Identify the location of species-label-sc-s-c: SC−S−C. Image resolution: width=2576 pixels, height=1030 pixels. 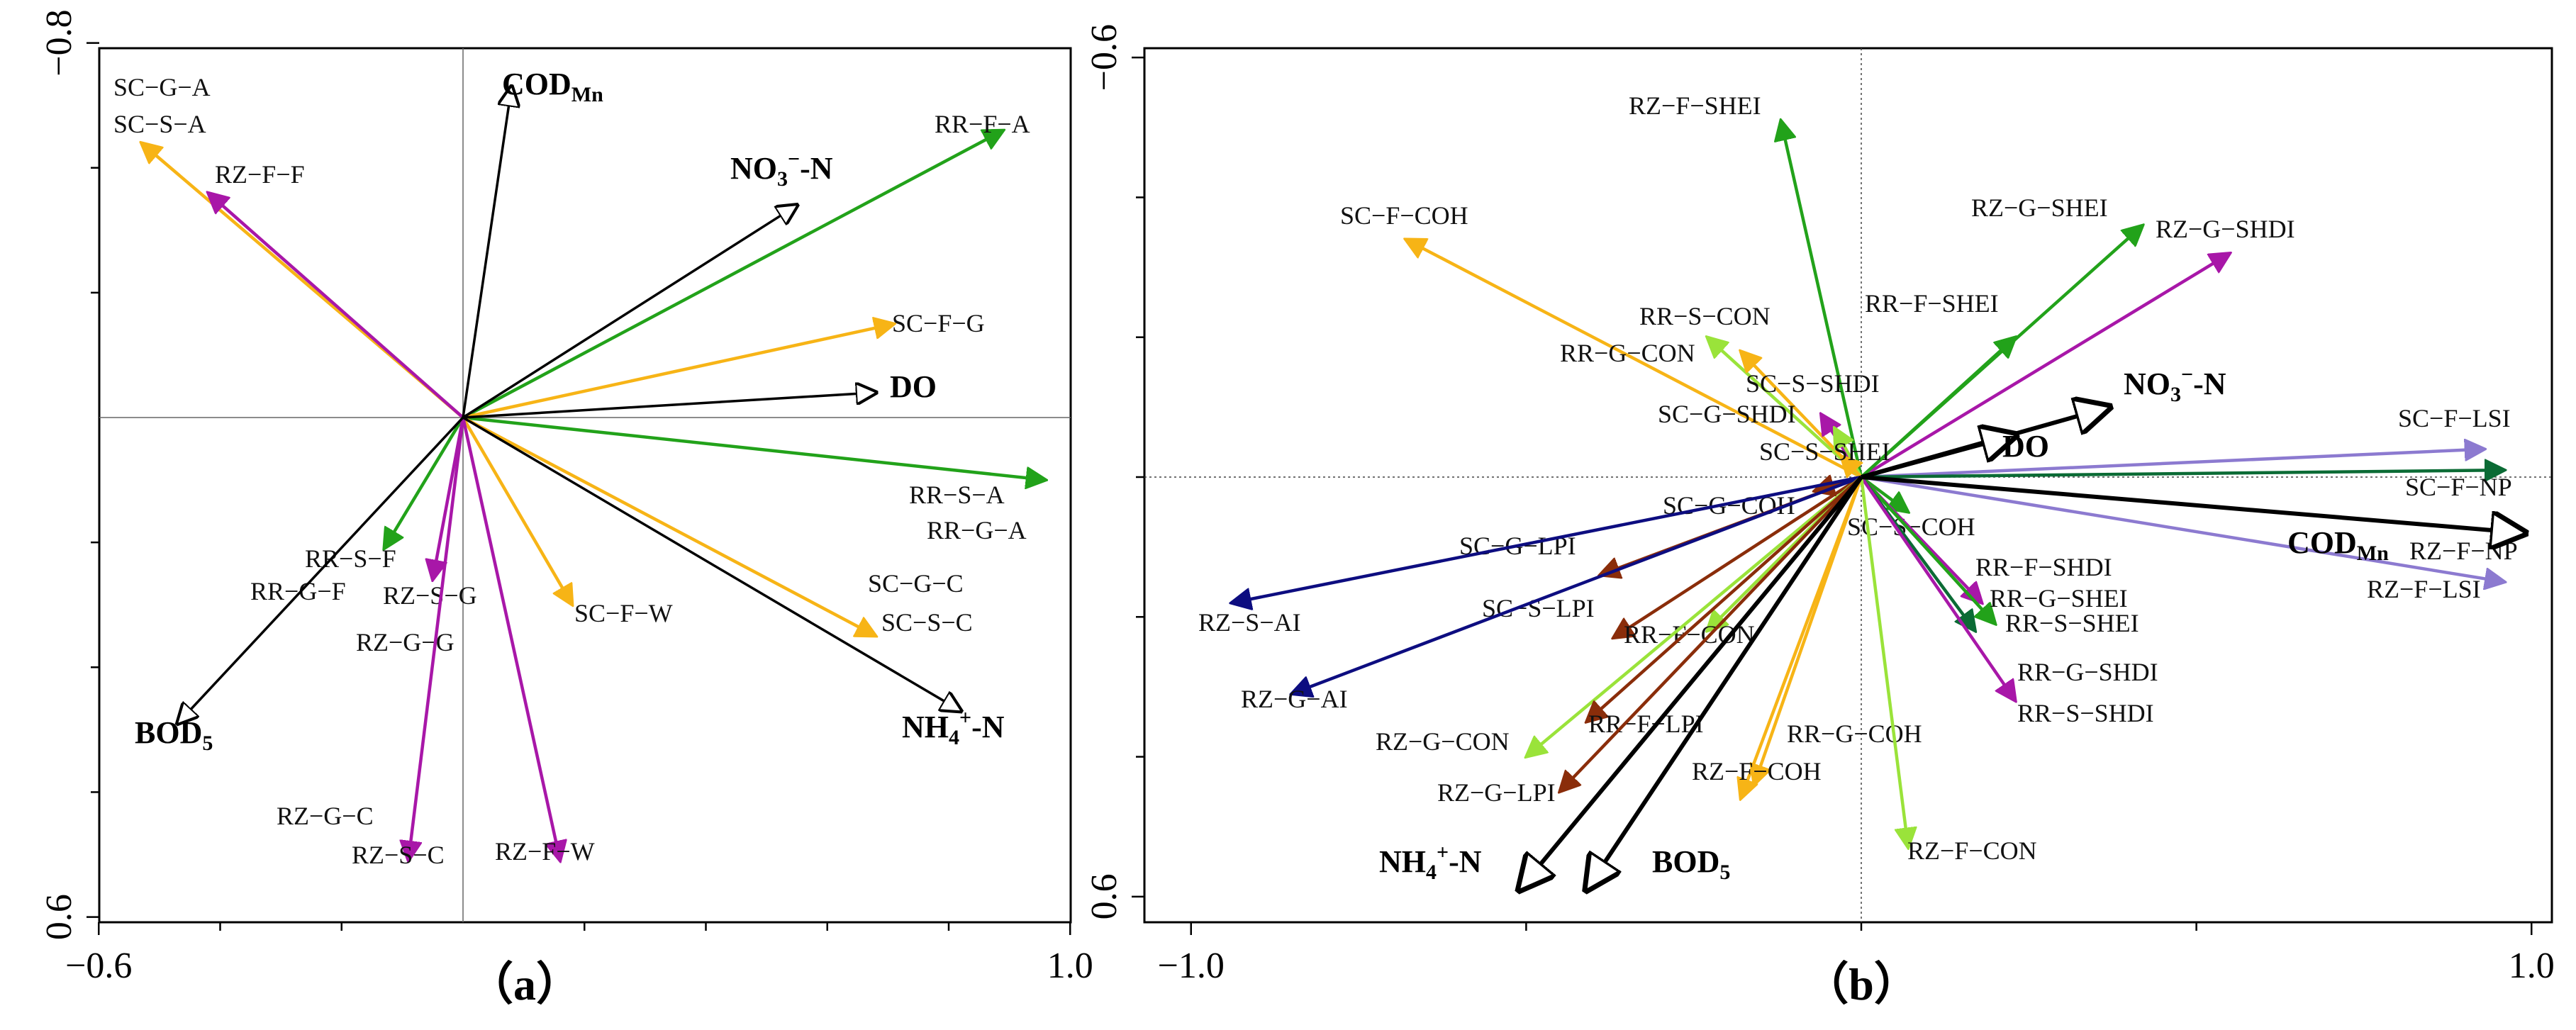
(927, 622).